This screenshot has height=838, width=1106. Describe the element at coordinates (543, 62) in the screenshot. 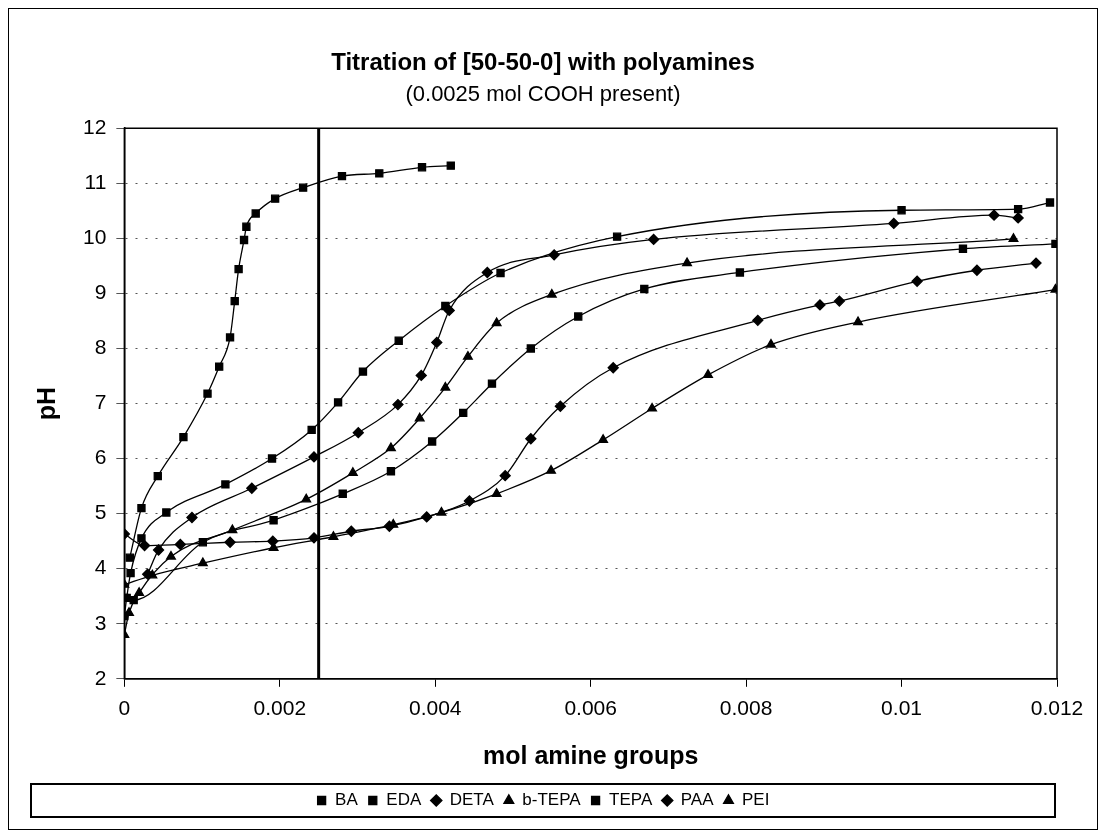

I see `chart-title: Titration of [50-50-0] with polyamines` at that location.